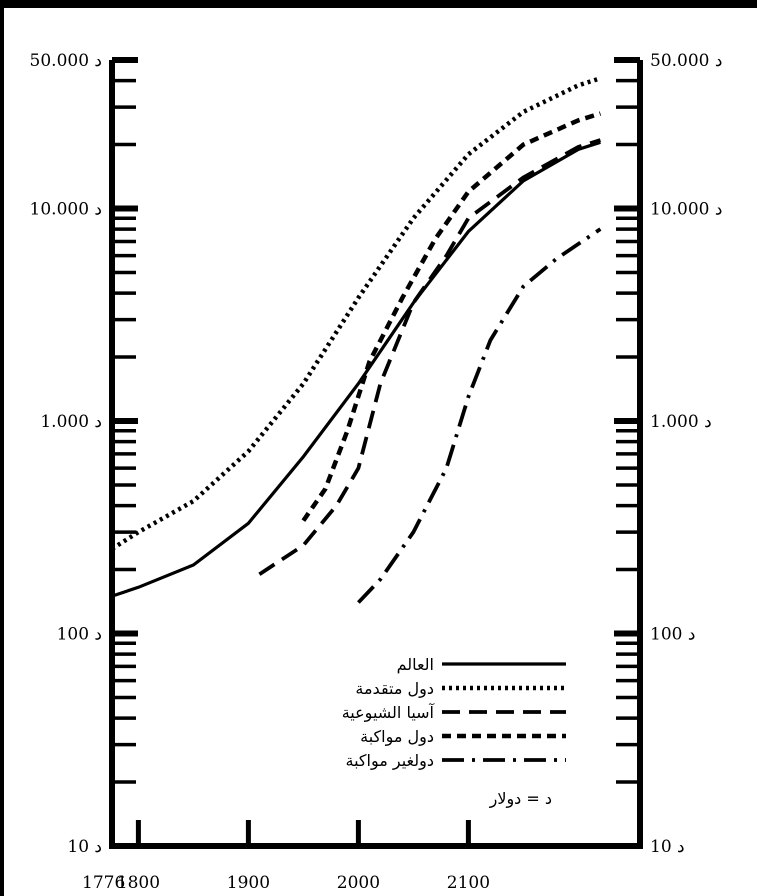 The height and width of the screenshot is (896, 757). I want to click on y-tick-label-left: 1.000 د, so click(71, 422).